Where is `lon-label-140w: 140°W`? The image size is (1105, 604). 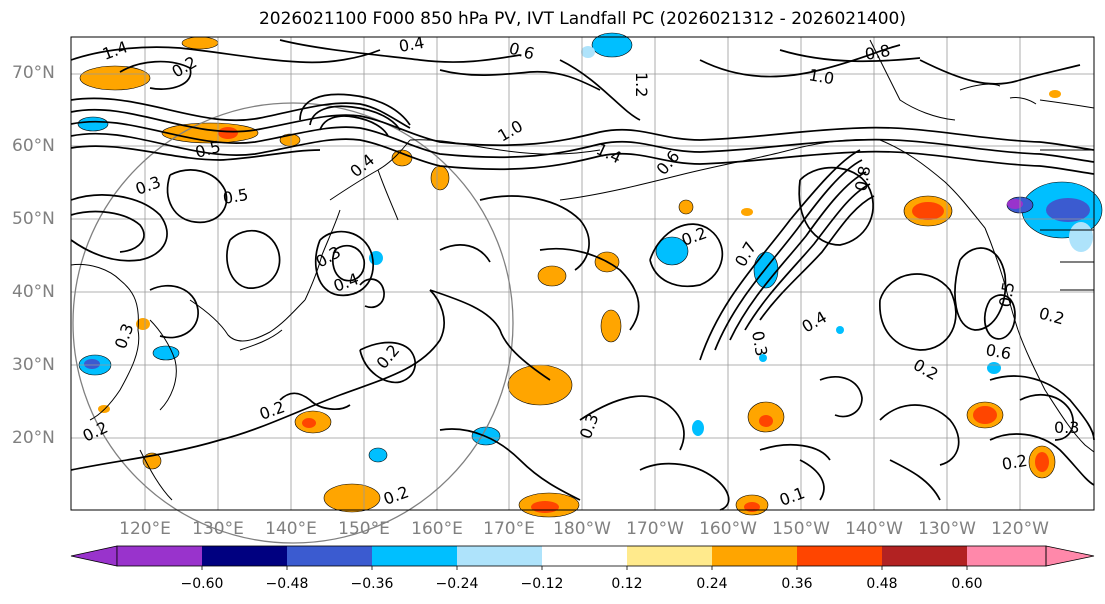
lon-label-140w: 140°W is located at coordinates (874, 529).